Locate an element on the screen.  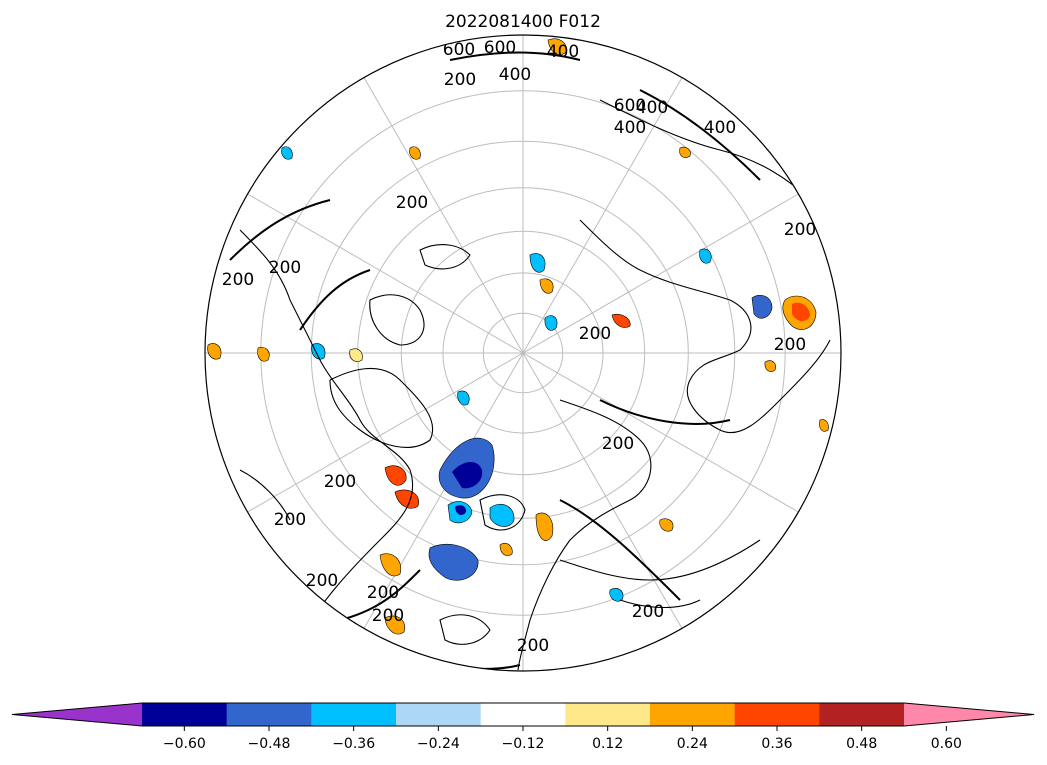
colorbar-tick-label: 0.36 is located at coordinates (776, 744).